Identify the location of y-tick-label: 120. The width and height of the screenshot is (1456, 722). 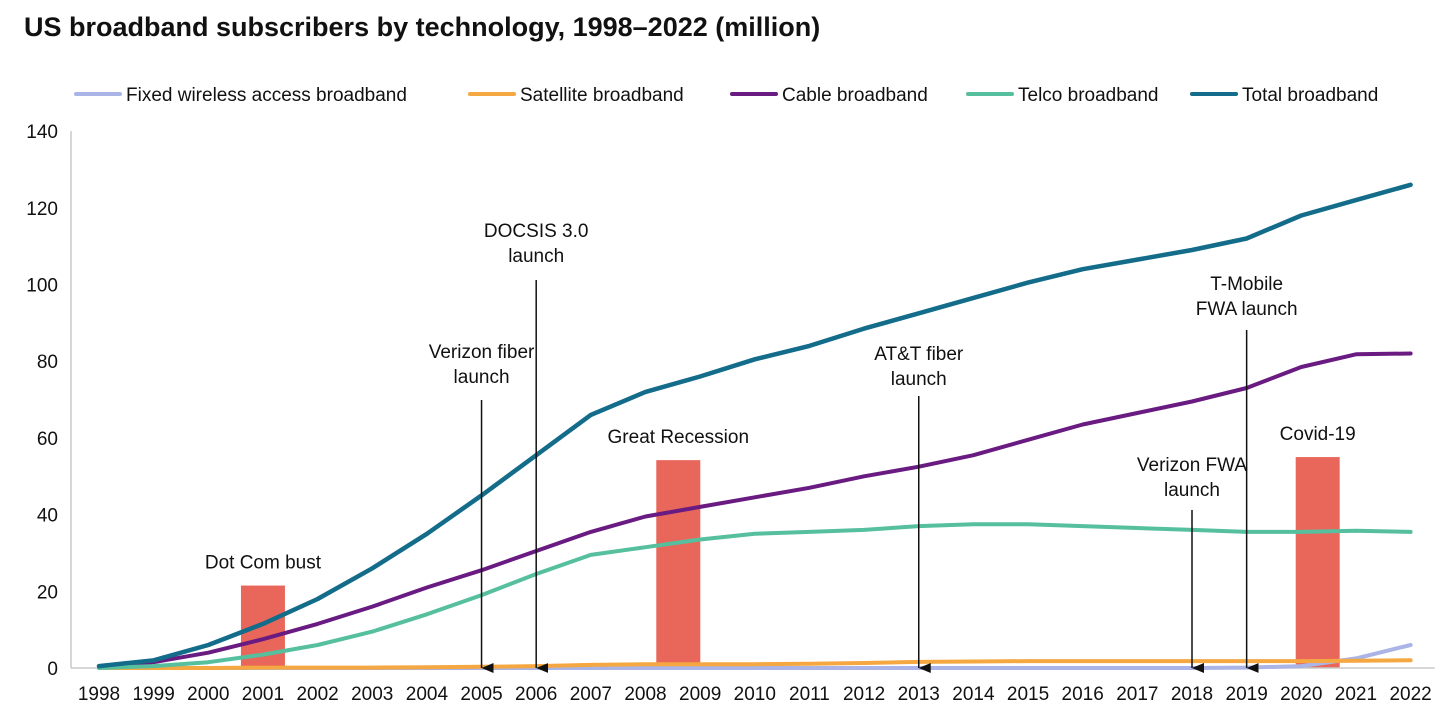
(42, 209).